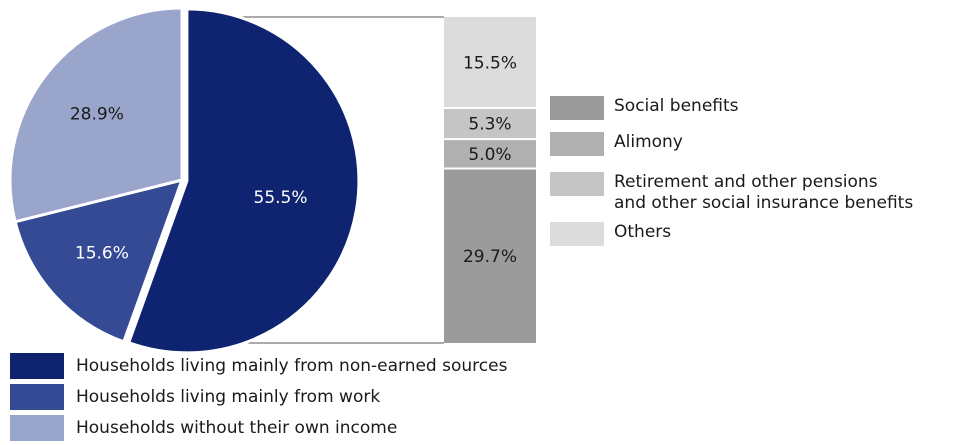  What do you see at coordinates (237, 427) in the screenshot?
I see `legend-text: Households without their own income` at bounding box center [237, 427].